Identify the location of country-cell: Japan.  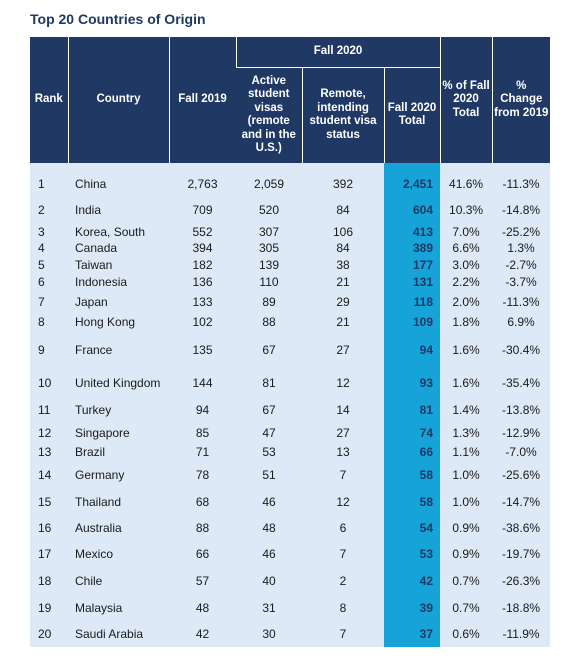
(118, 302).